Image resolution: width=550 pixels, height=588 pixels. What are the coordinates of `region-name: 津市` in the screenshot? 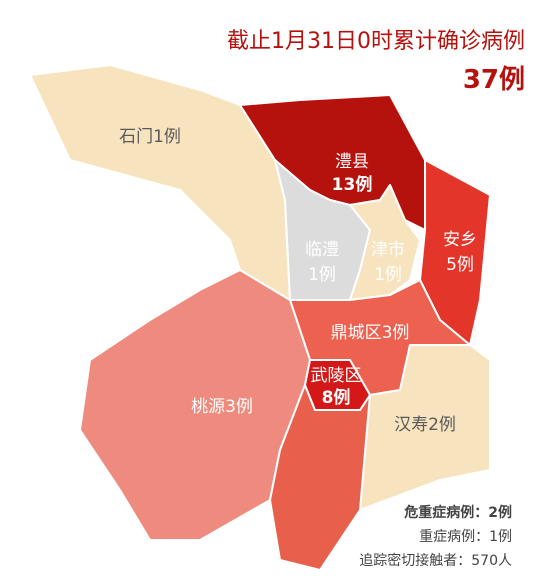 It's located at (388, 250).